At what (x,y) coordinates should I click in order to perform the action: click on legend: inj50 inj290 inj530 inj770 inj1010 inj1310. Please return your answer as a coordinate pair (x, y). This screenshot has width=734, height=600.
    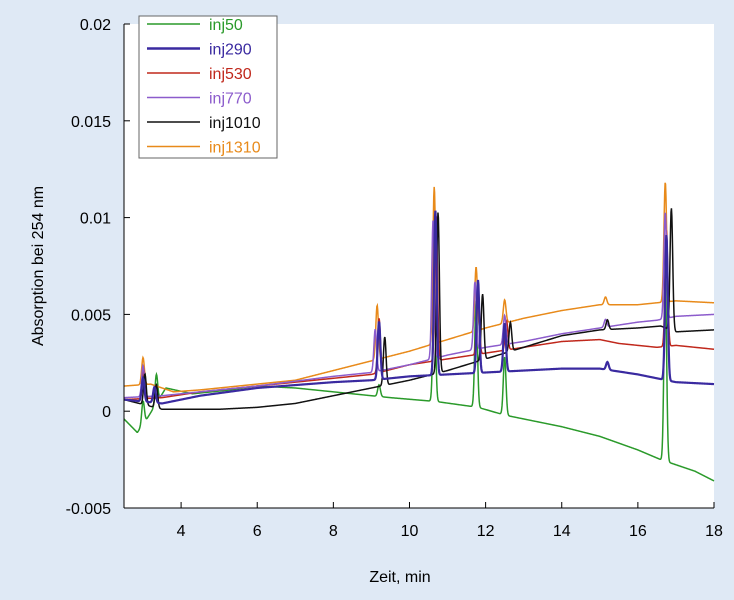
    Looking at the image, I should click on (208, 87).